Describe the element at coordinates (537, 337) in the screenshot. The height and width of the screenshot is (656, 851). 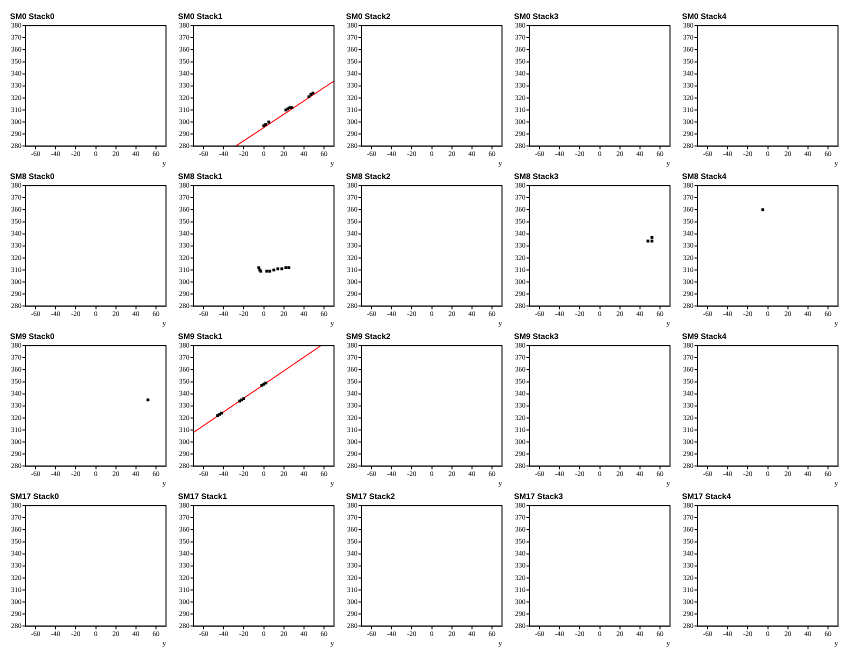
I see `chart-title: SM9 Stack3` at that location.